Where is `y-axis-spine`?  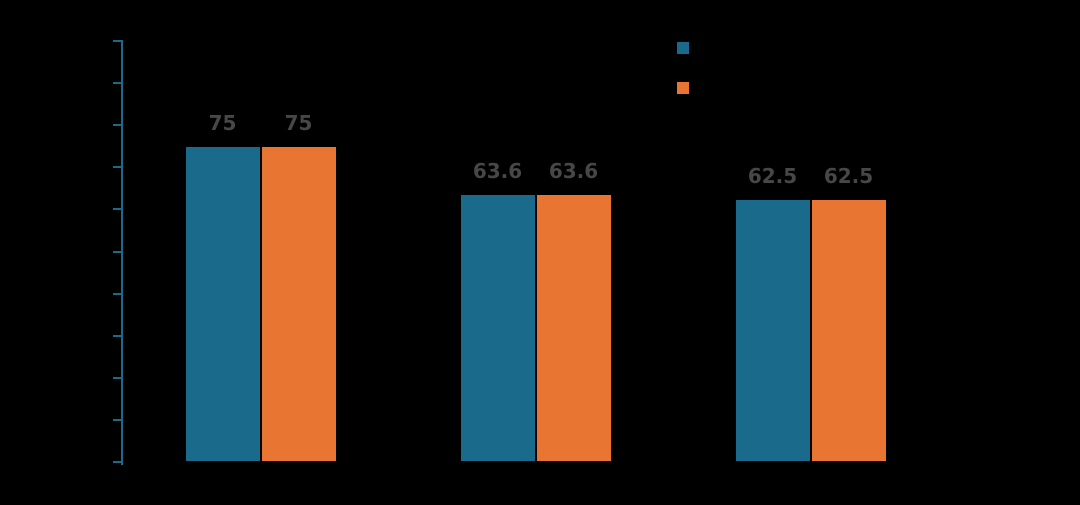
y-axis-spine is located at coordinates (122, 252).